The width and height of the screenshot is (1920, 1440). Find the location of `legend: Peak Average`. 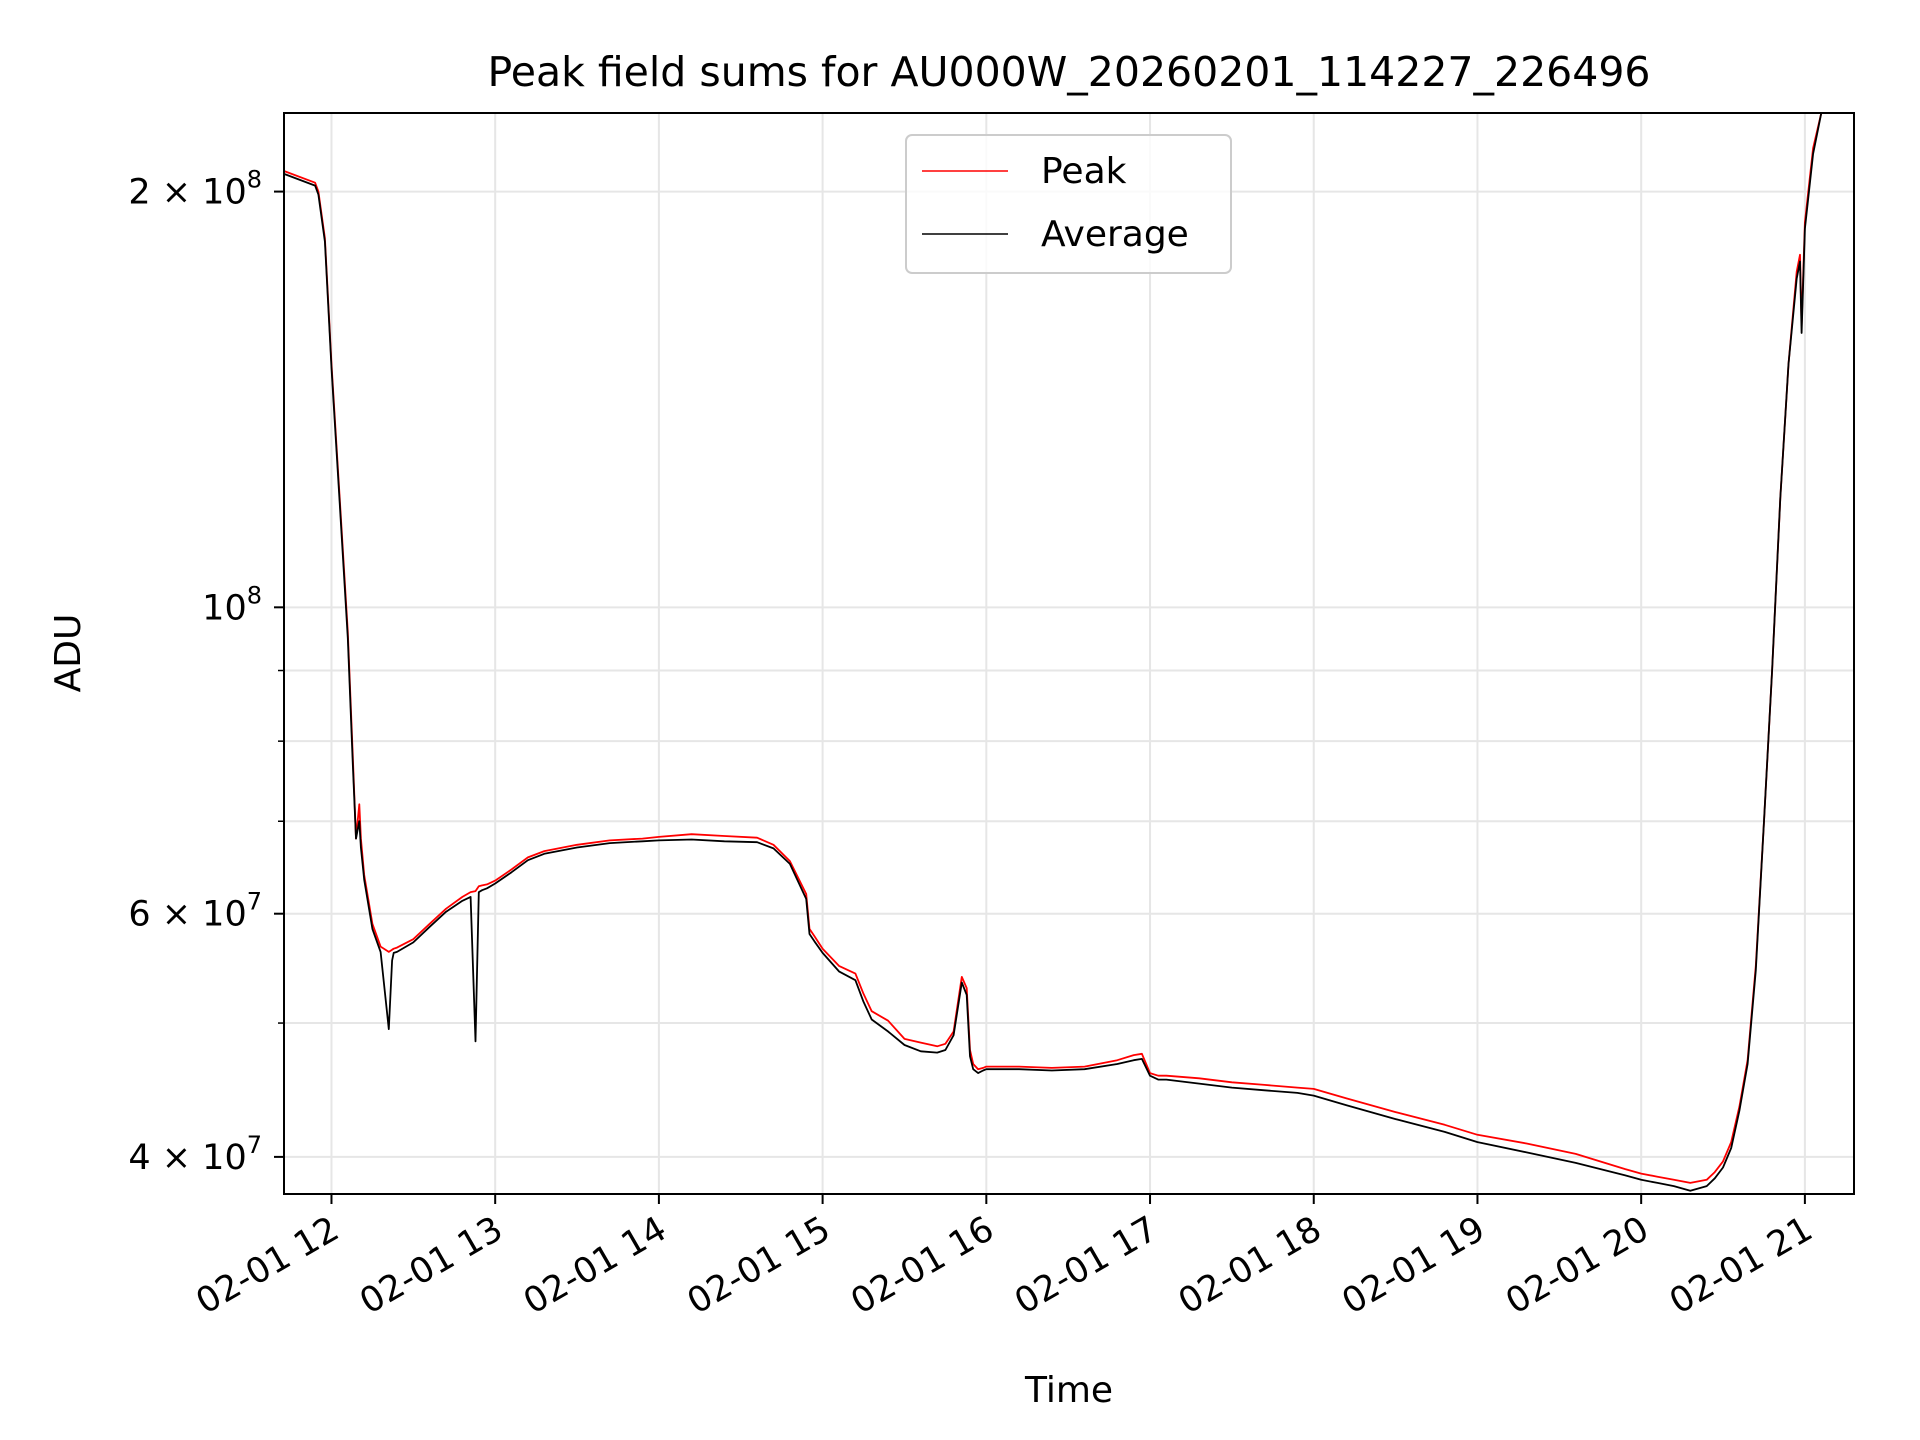

legend: Peak Average is located at coordinates (1068, 204).